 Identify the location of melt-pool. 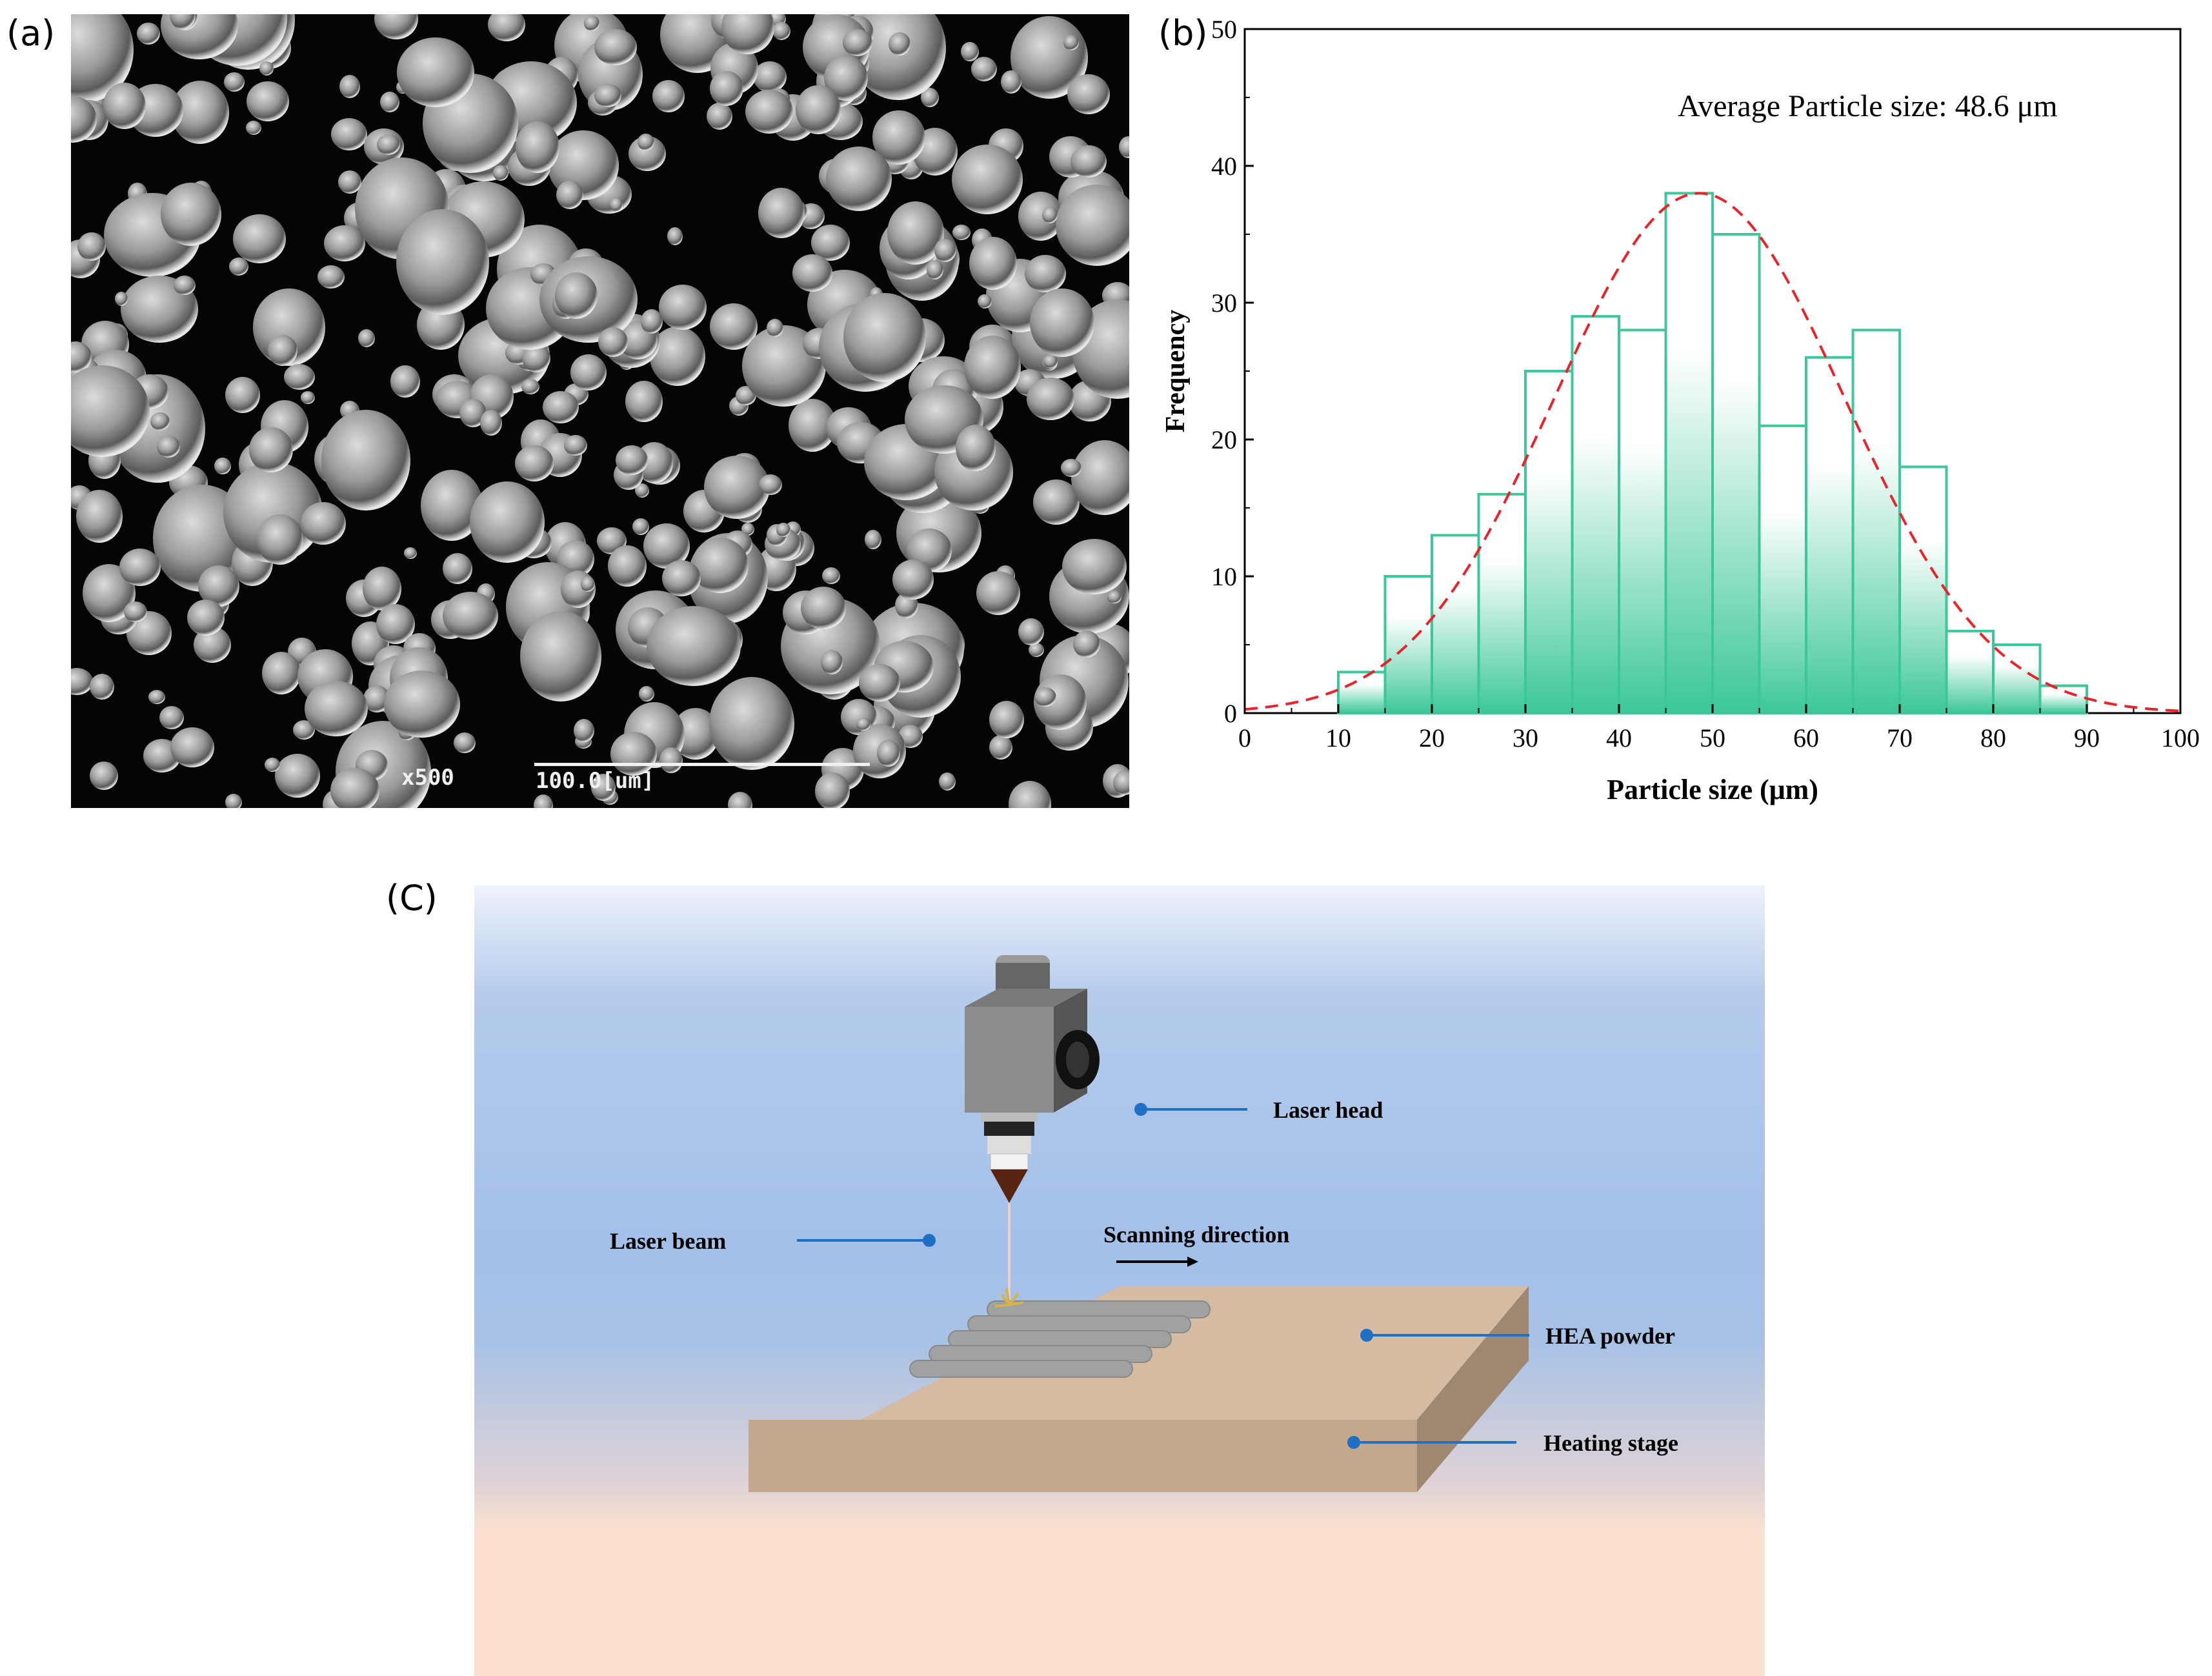
(1009, 1297).